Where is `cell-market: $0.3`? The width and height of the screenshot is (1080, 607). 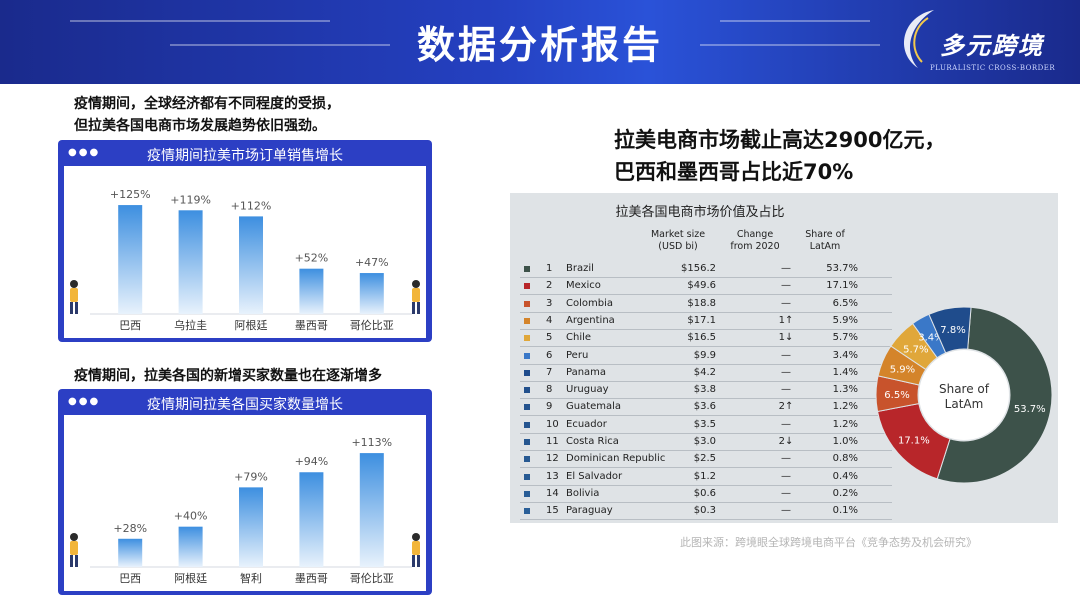 cell-market: $0.3 is located at coordinates (704, 511).